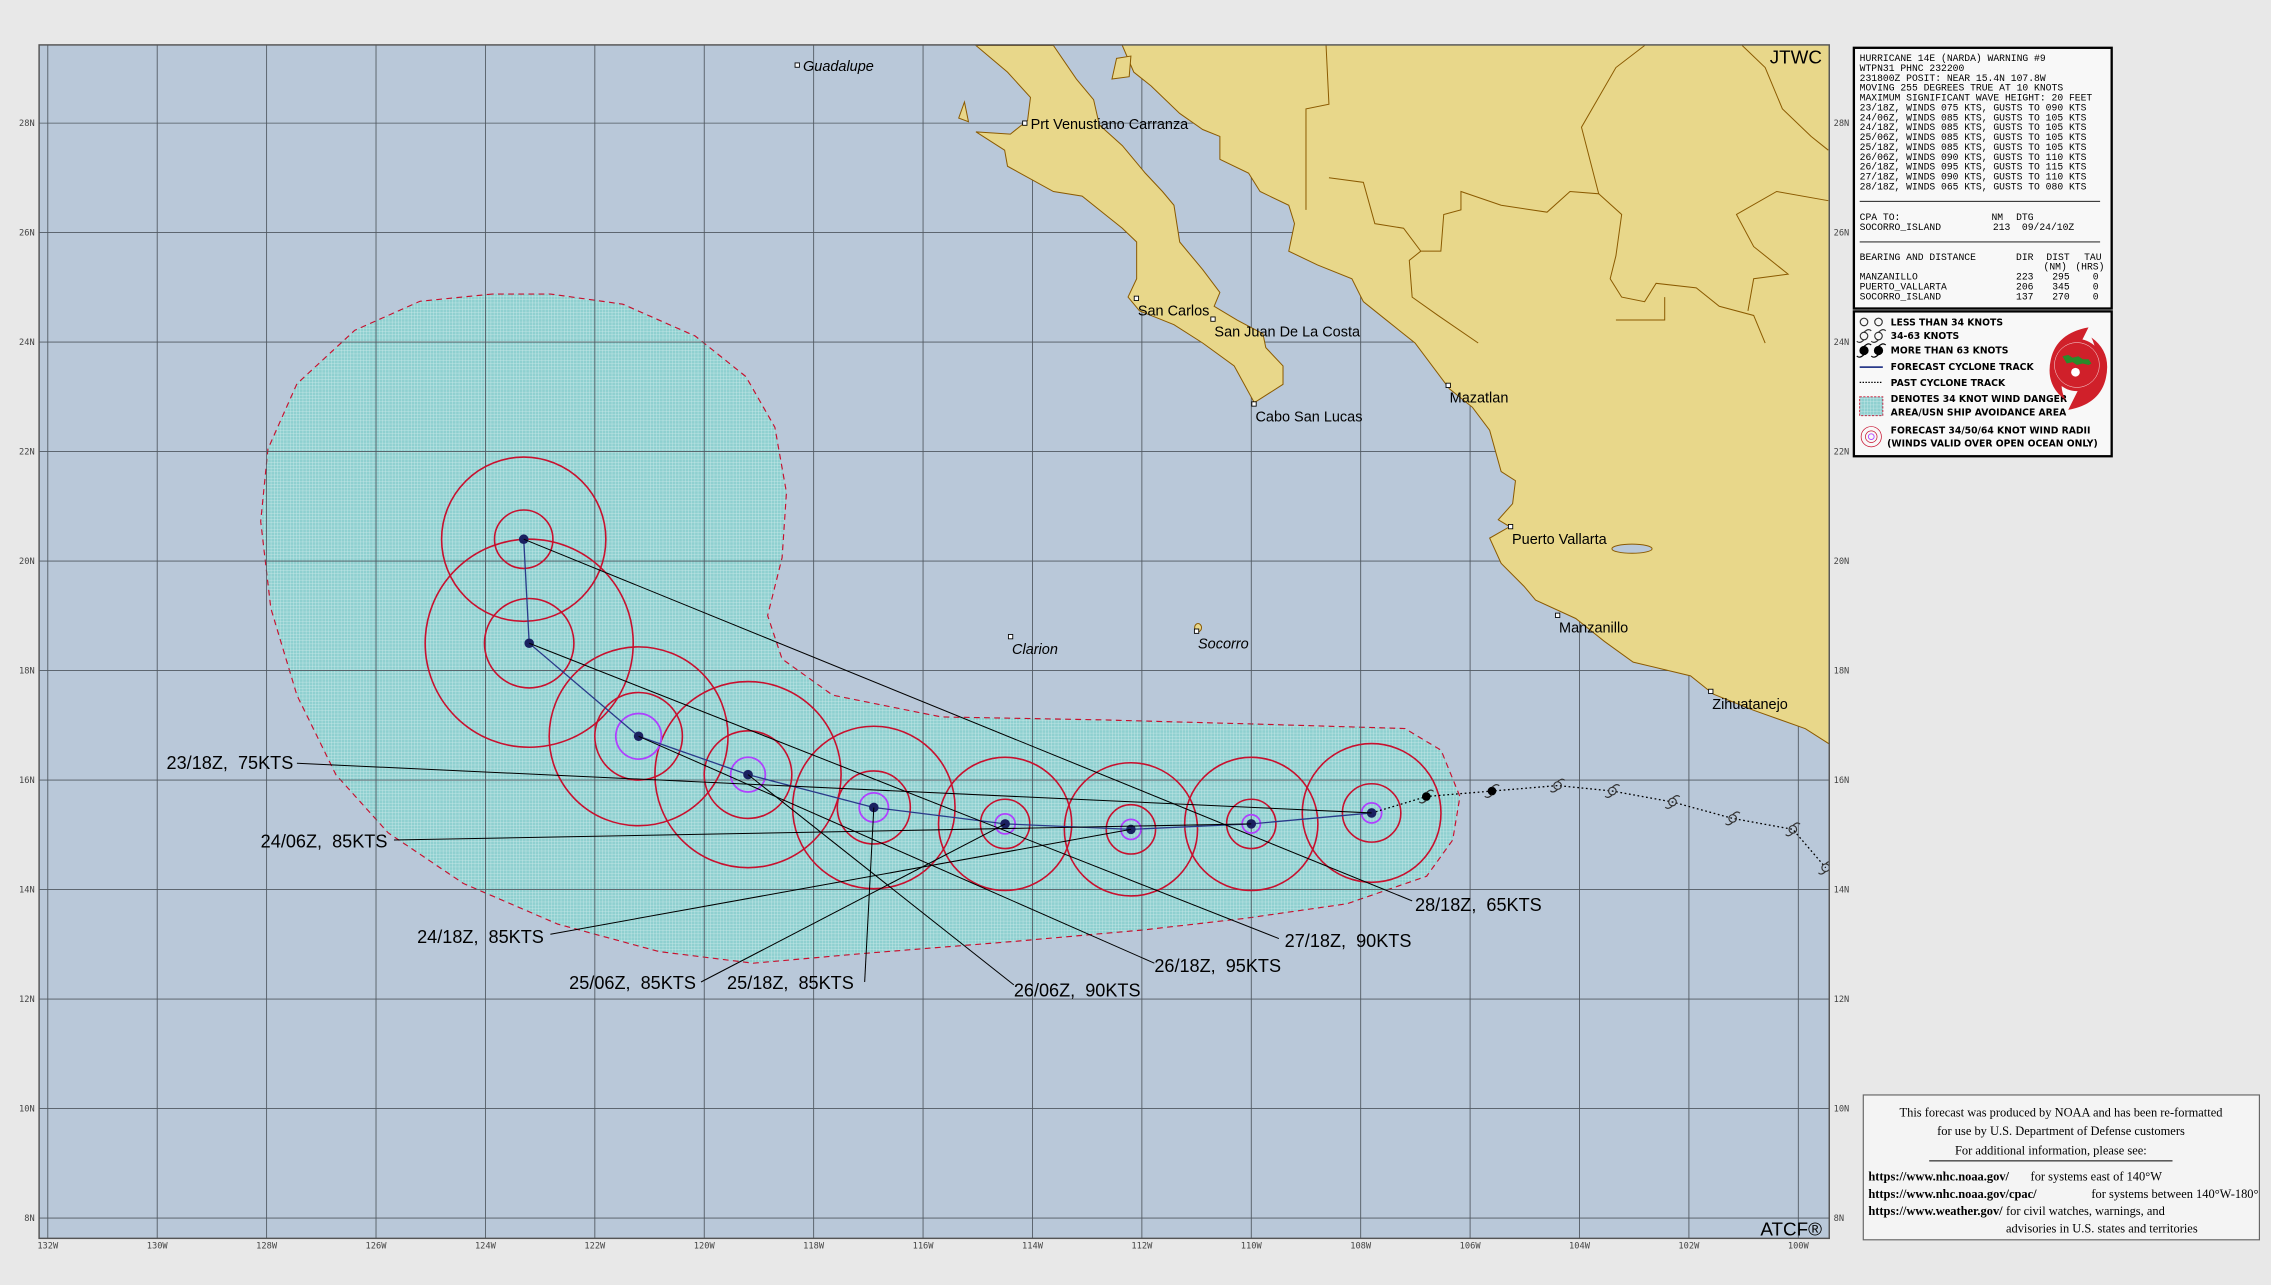  Describe the element at coordinates (2089, 267) in the screenshot. I see `bearing-tau-unit: (HRS)` at that location.